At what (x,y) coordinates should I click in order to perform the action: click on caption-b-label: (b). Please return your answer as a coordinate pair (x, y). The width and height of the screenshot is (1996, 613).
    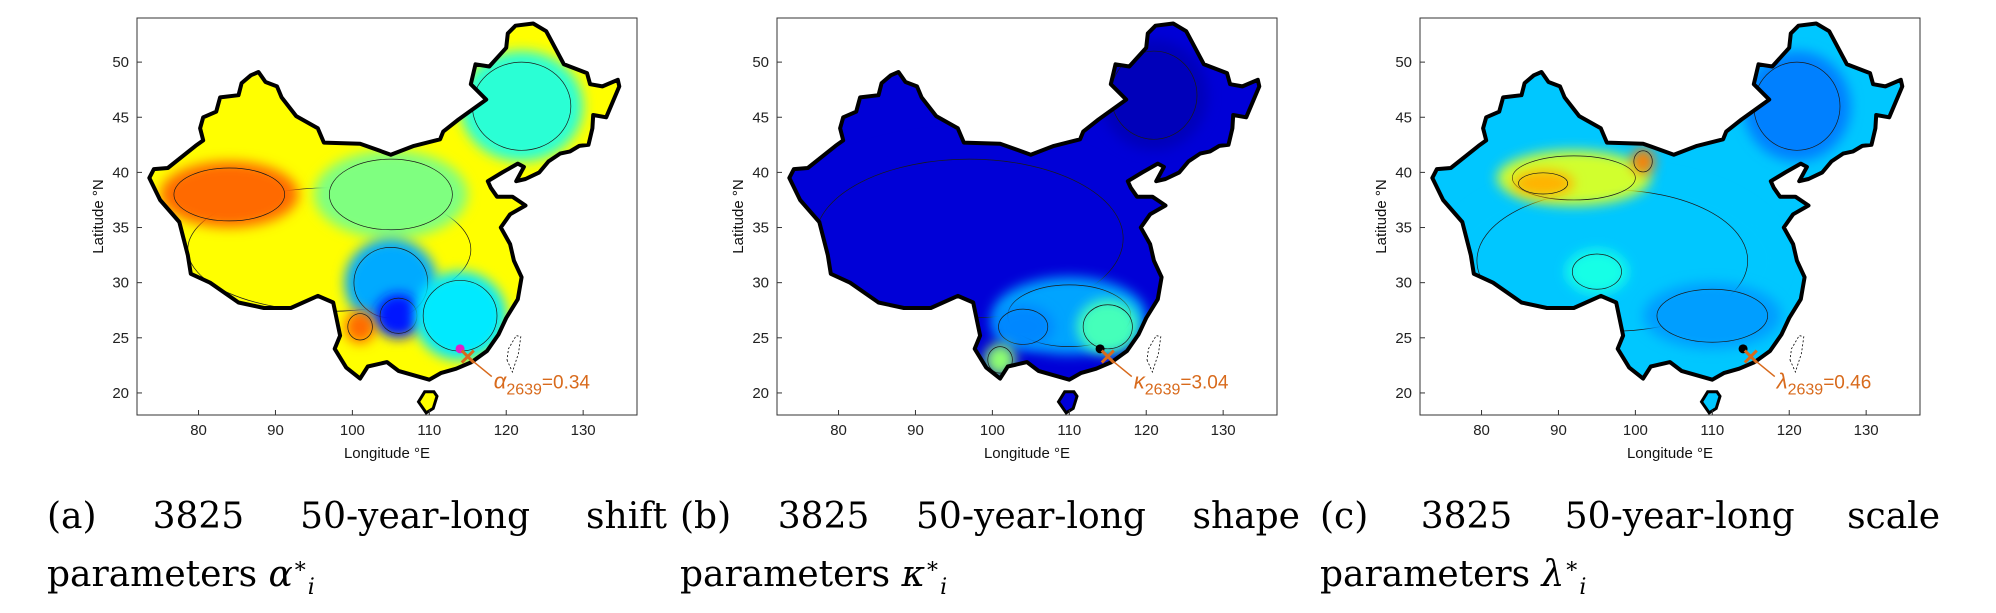
    Looking at the image, I should click on (706, 516).